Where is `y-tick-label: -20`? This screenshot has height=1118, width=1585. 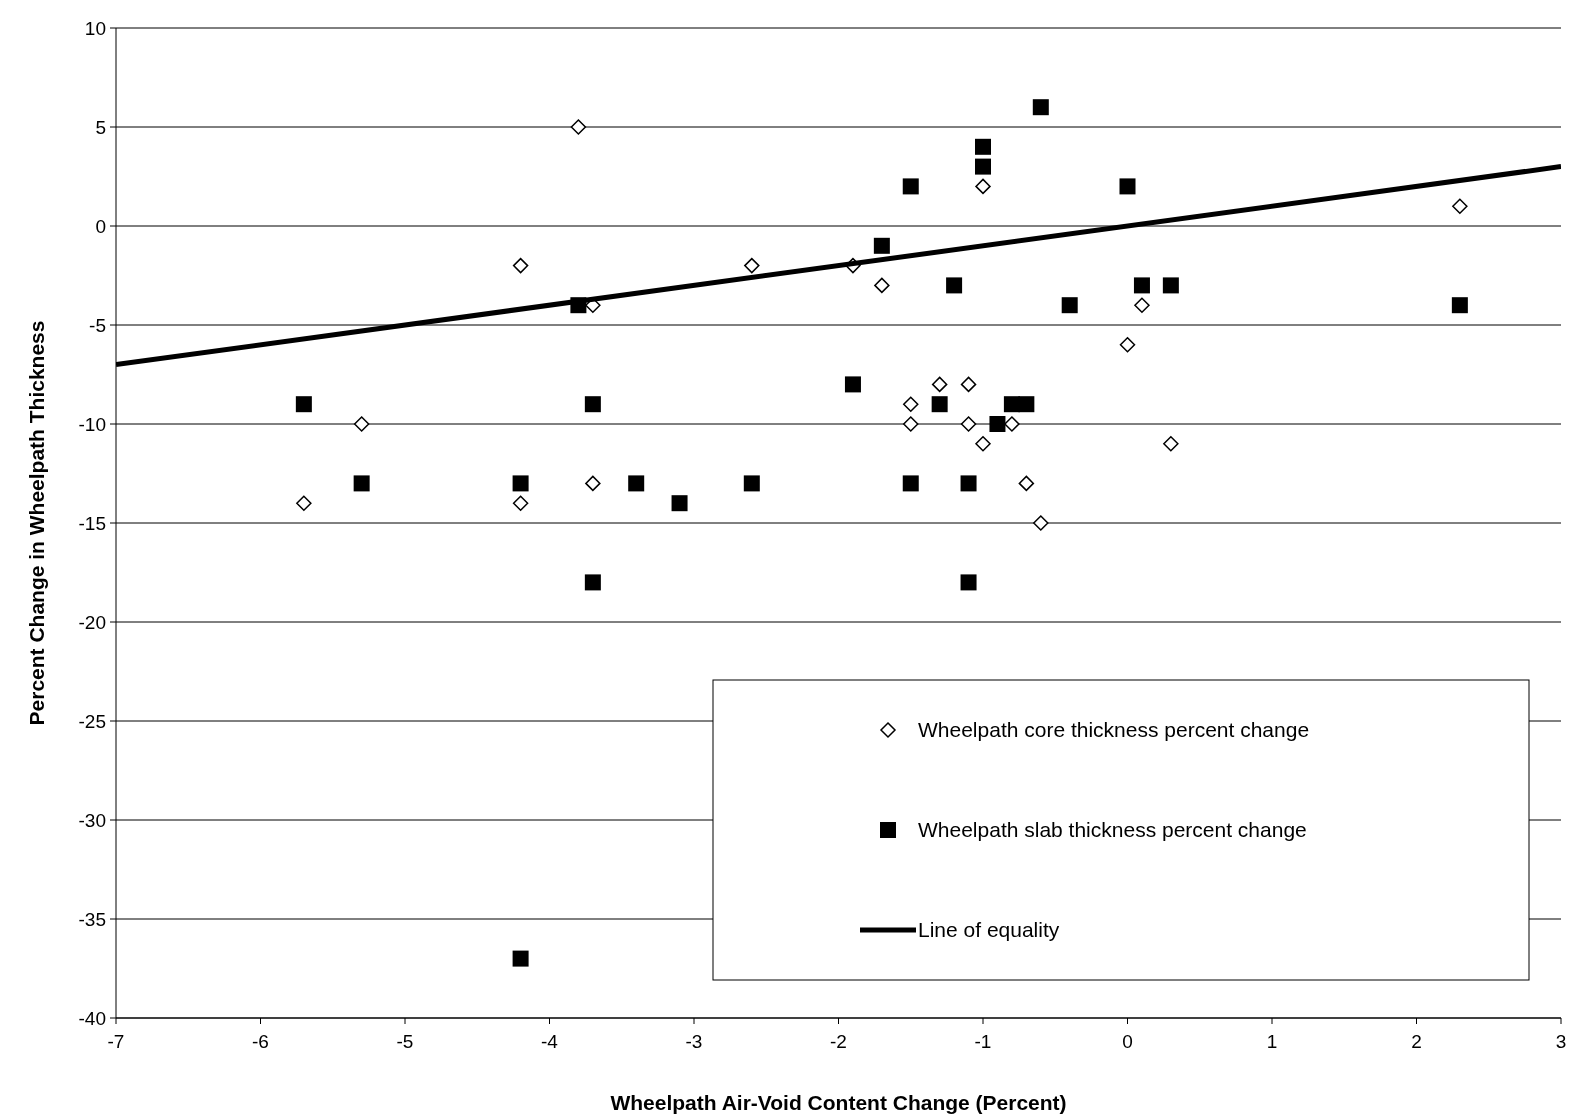 y-tick-label: -20 is located at coordinates (92, 622).